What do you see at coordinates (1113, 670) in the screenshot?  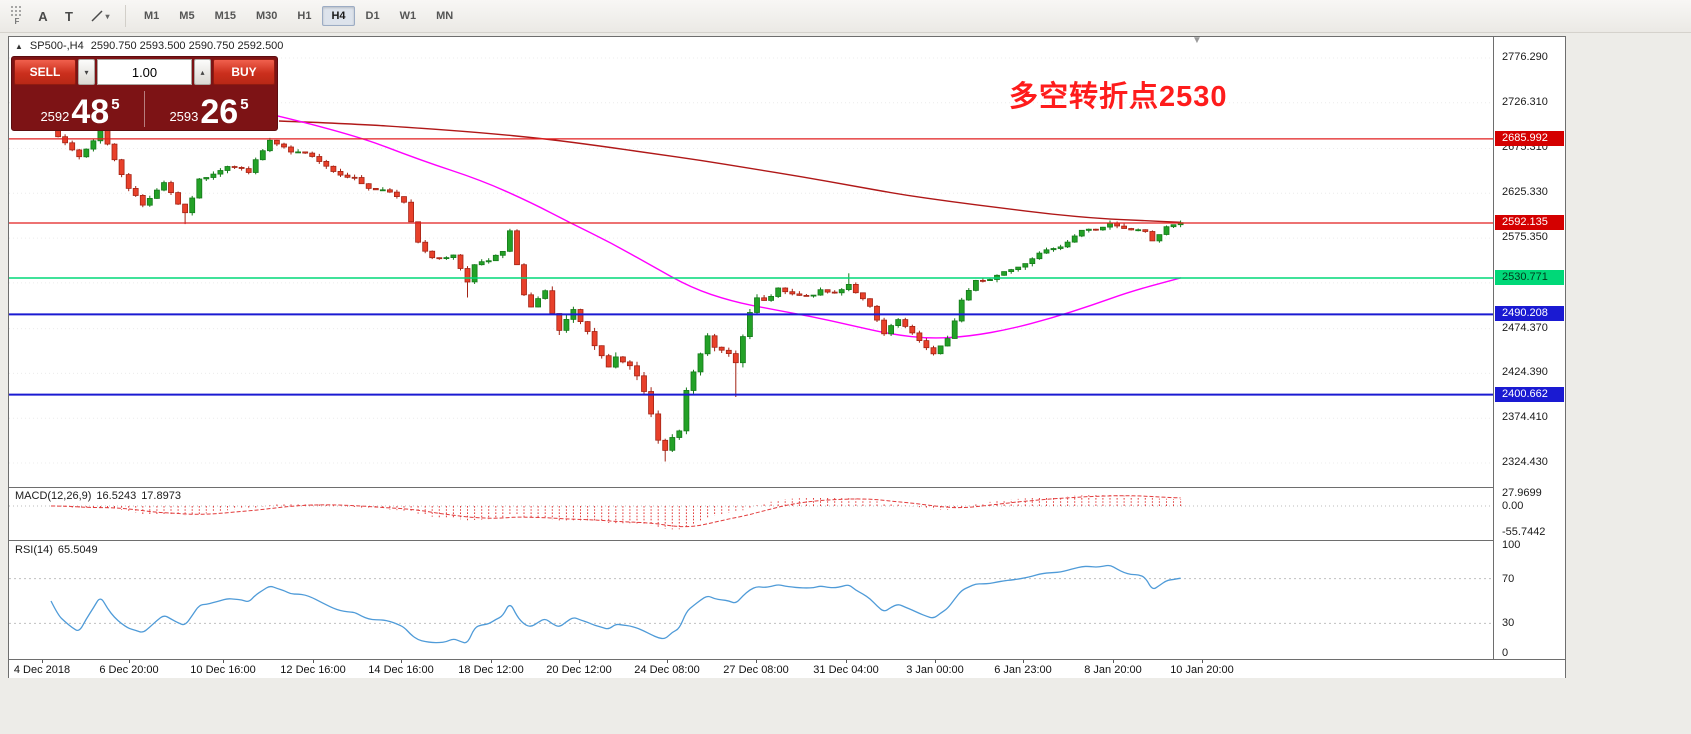 I see `time-label: 8 Jan 20:00` at bounding box center [1113, 670].